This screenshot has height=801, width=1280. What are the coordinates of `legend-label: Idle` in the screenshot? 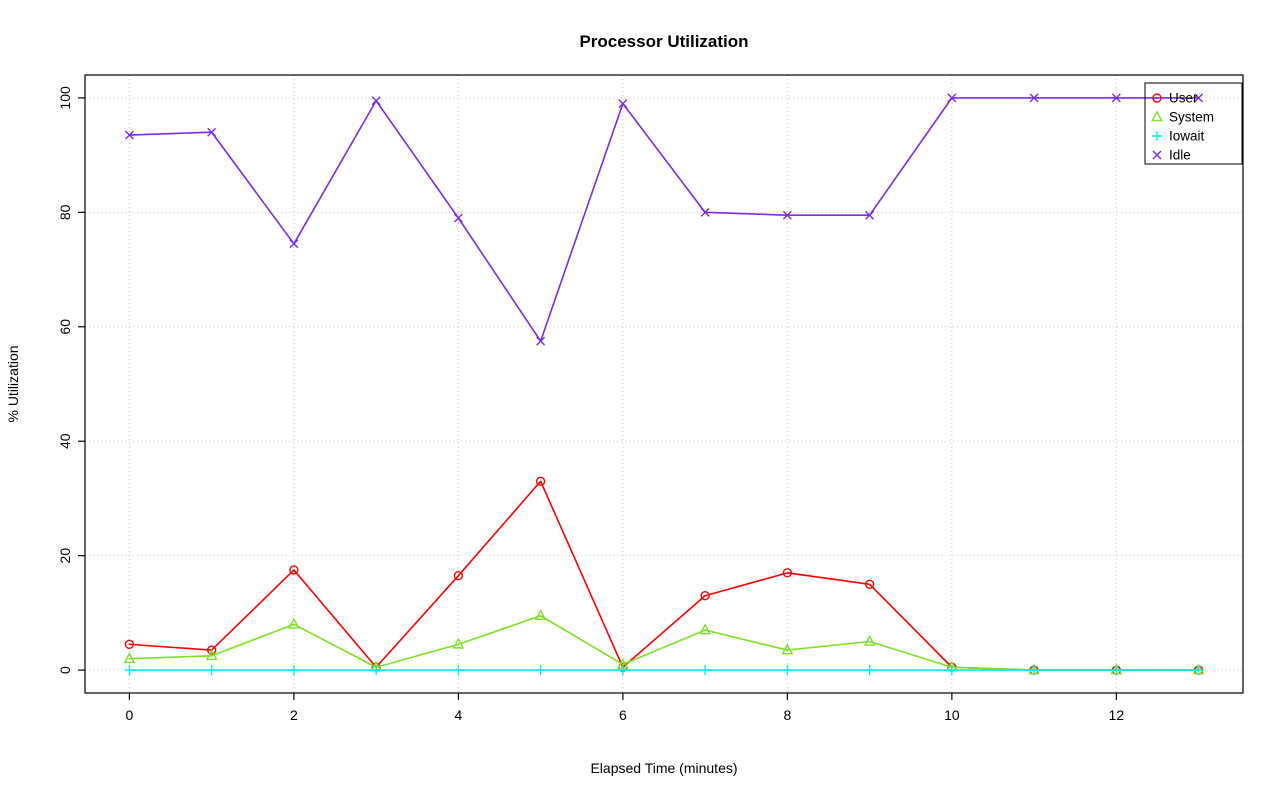 It's located at (1180, 155).